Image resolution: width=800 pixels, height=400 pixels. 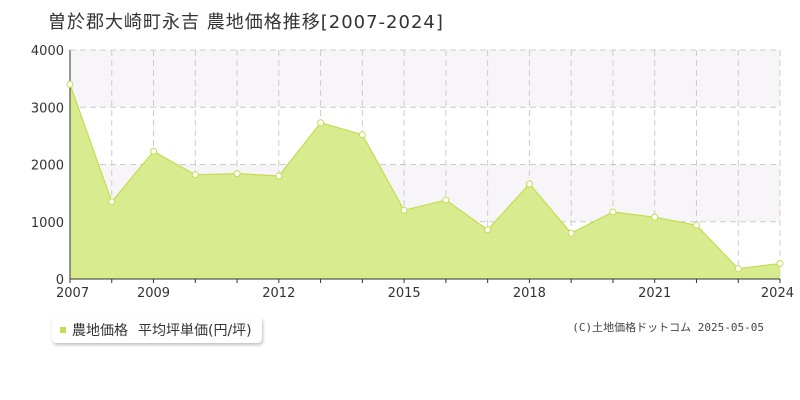 What do you see at coordinates (246, 22) in the screenshot?
I see `chart-title: 曽於郡大崎町永吉 農地価格推移[2007-2024]` at bounding box center [246, 22].